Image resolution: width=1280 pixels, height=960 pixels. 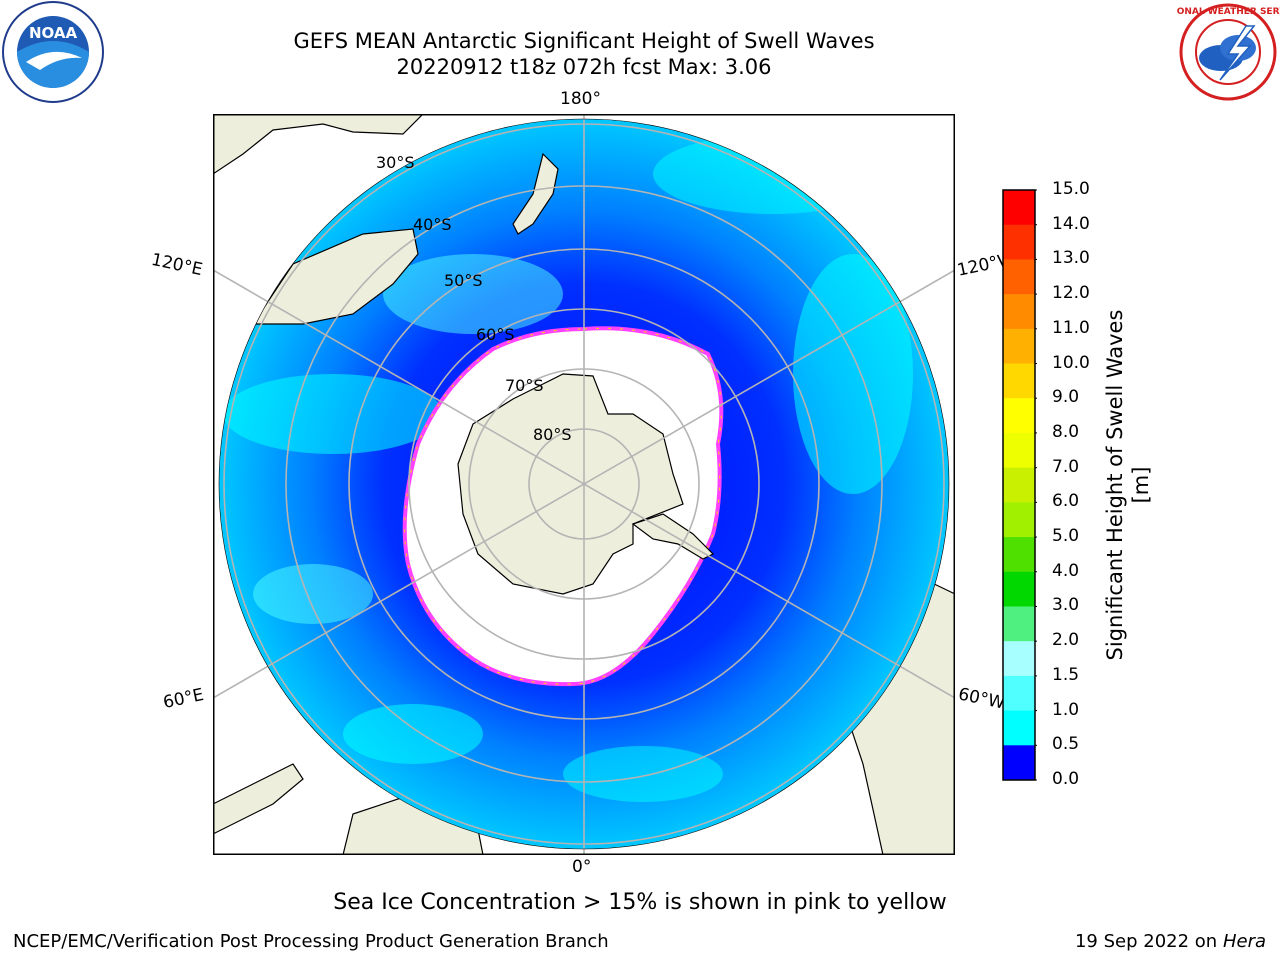 What do you see at coordinates (1066, 466) in the screenshot?
I see `colorbar-tick-label: 7.0` at bounding box center [1066, 466].